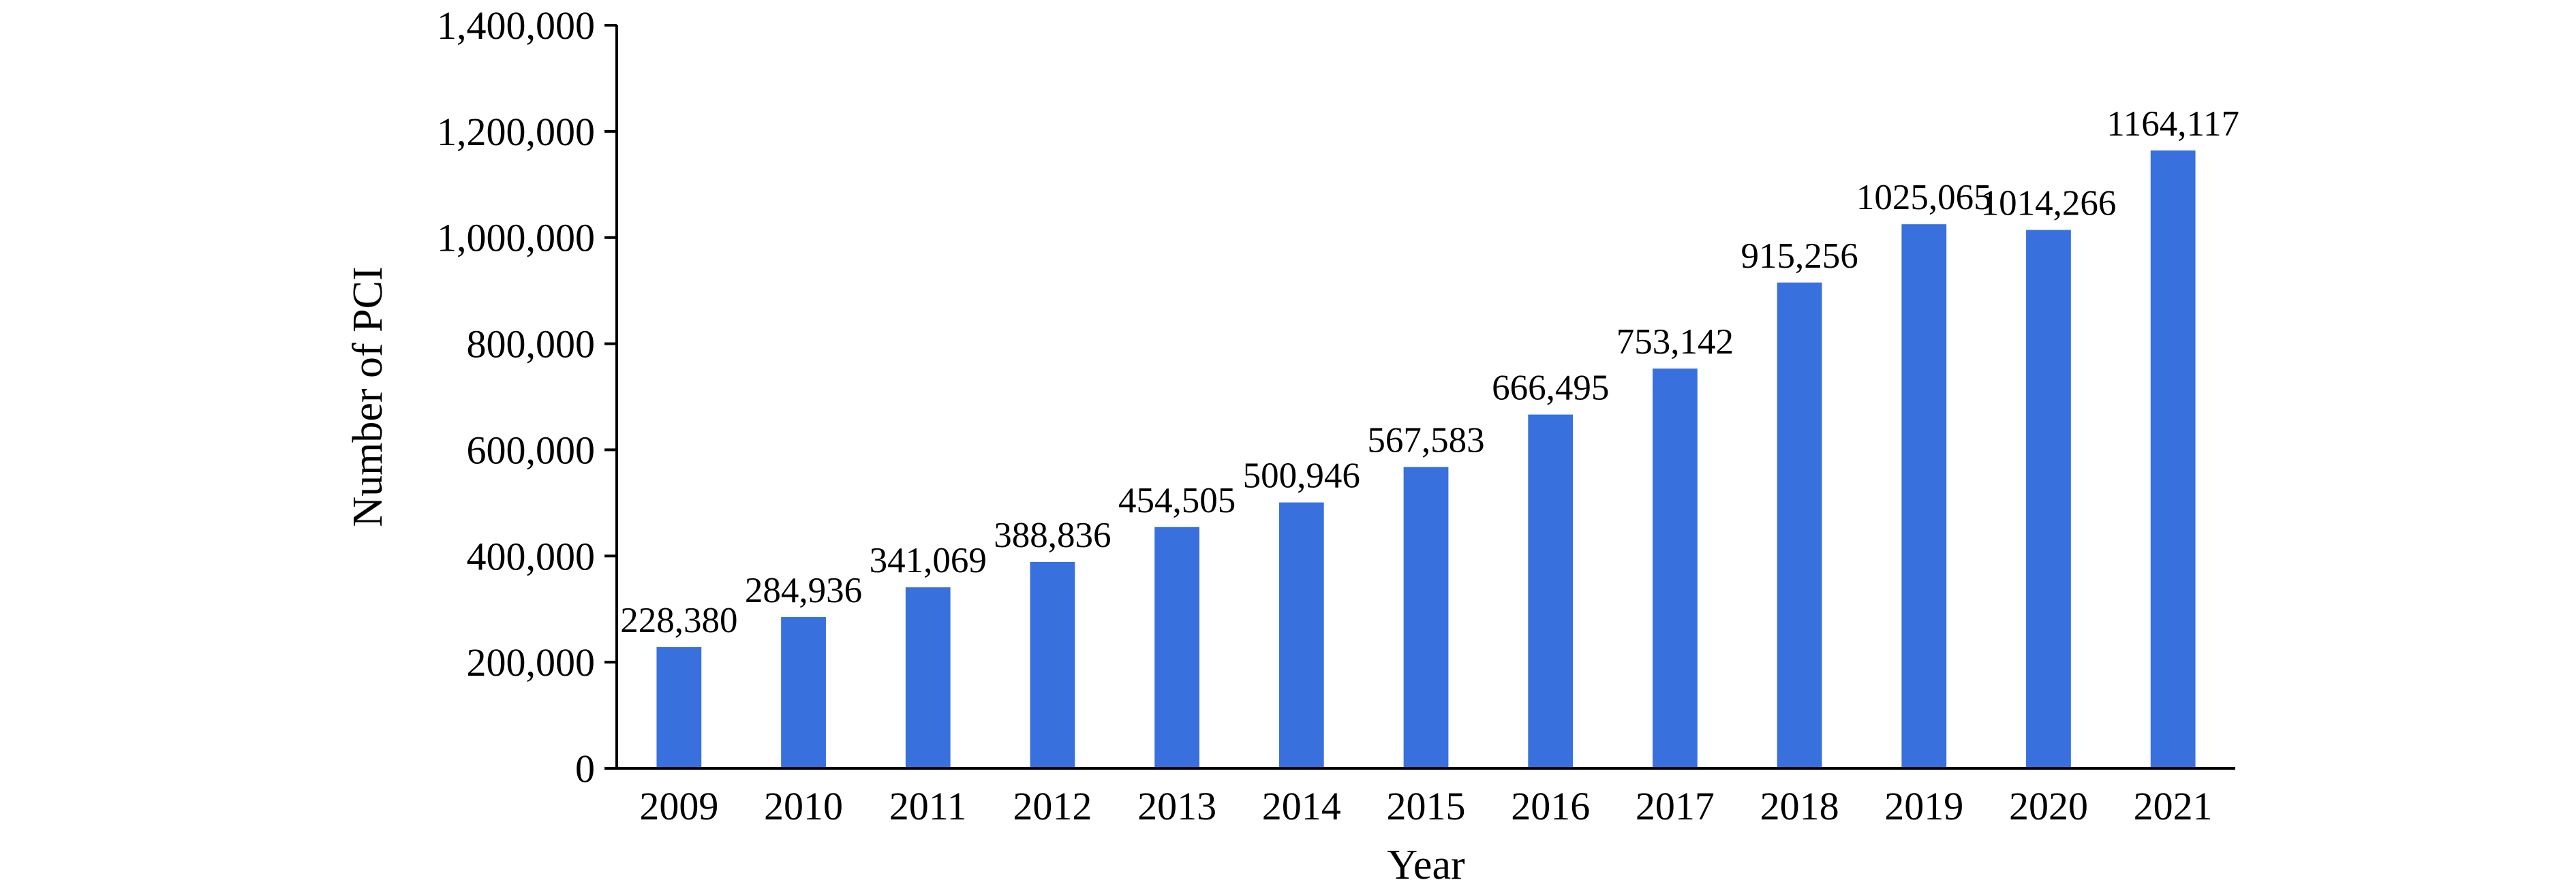  What do you see at coordinates (1301, 635) in the screenshot?
I see `bar-2014` at bounding box center [1301, 635].